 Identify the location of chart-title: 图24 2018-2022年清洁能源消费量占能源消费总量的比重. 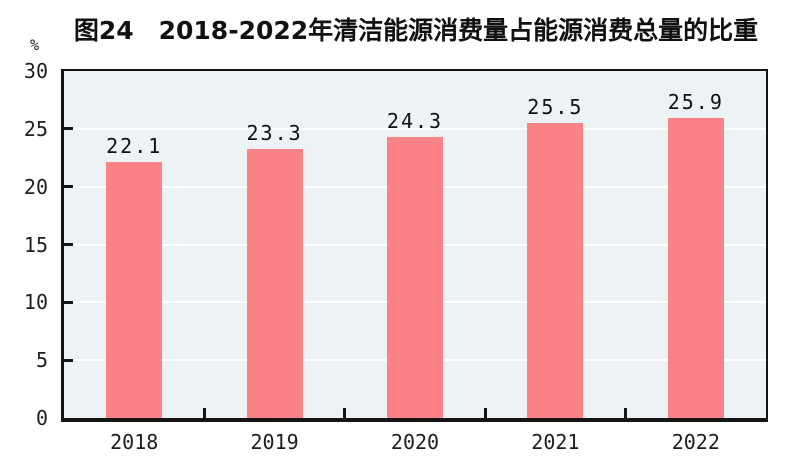
(416, 30).